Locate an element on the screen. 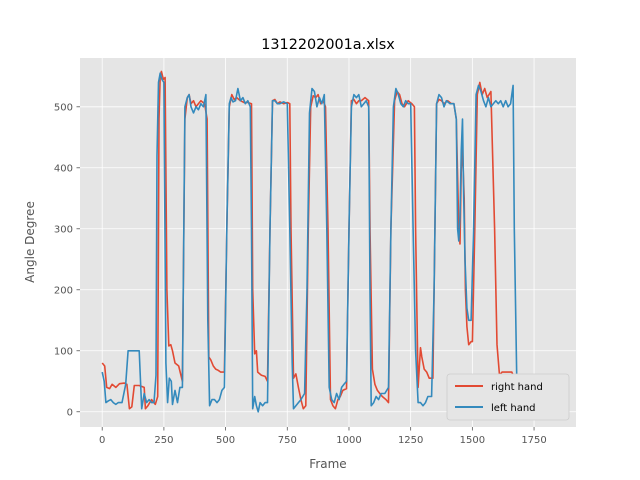 The width and height of the screenshot is (640, 480). y-tick-label: 0 is located at coordinates (70, 412).